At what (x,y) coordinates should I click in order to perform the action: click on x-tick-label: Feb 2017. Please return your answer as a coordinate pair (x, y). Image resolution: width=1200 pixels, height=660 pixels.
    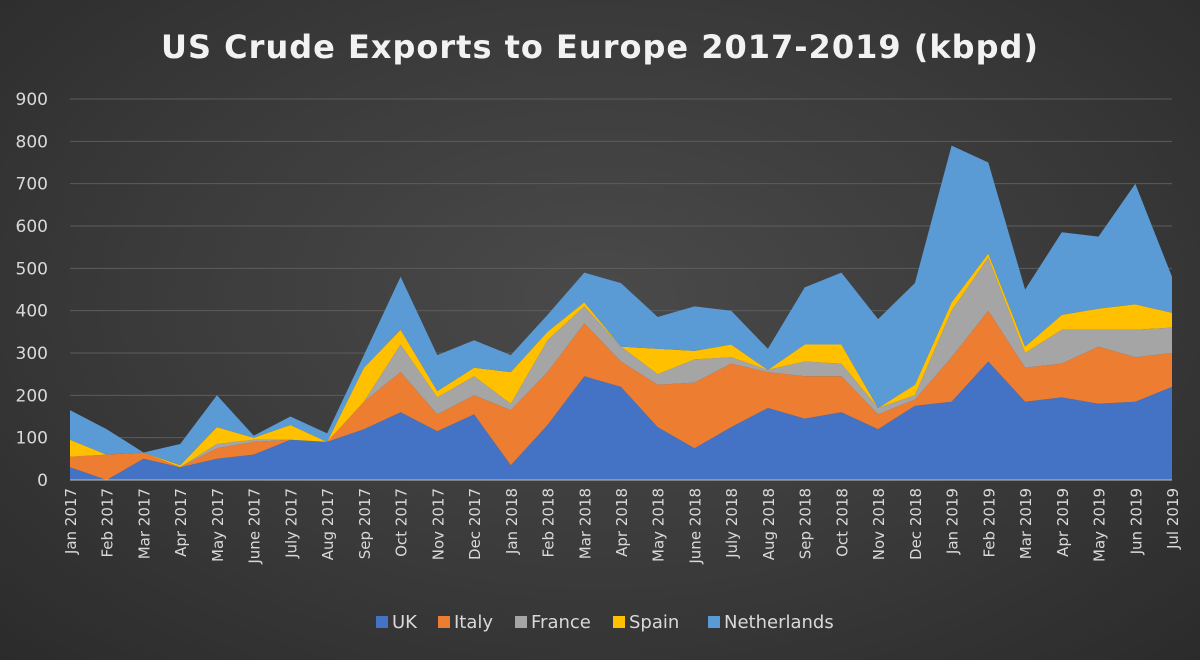
    Looking at the image, I should click on (108, 523).